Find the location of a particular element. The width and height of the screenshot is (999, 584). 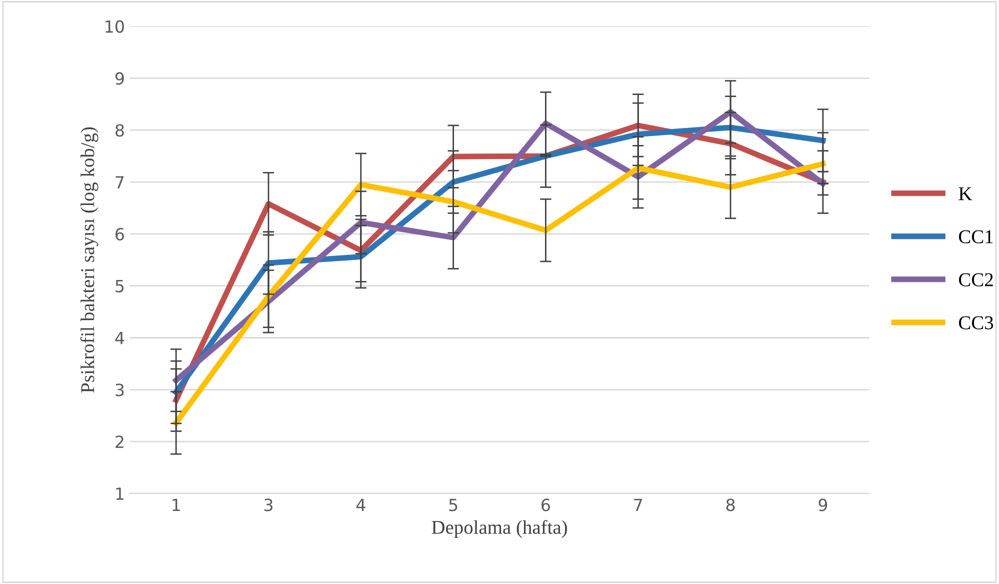

x-axis-title: Depolama (hafta) is located at coordinates (499, 529).